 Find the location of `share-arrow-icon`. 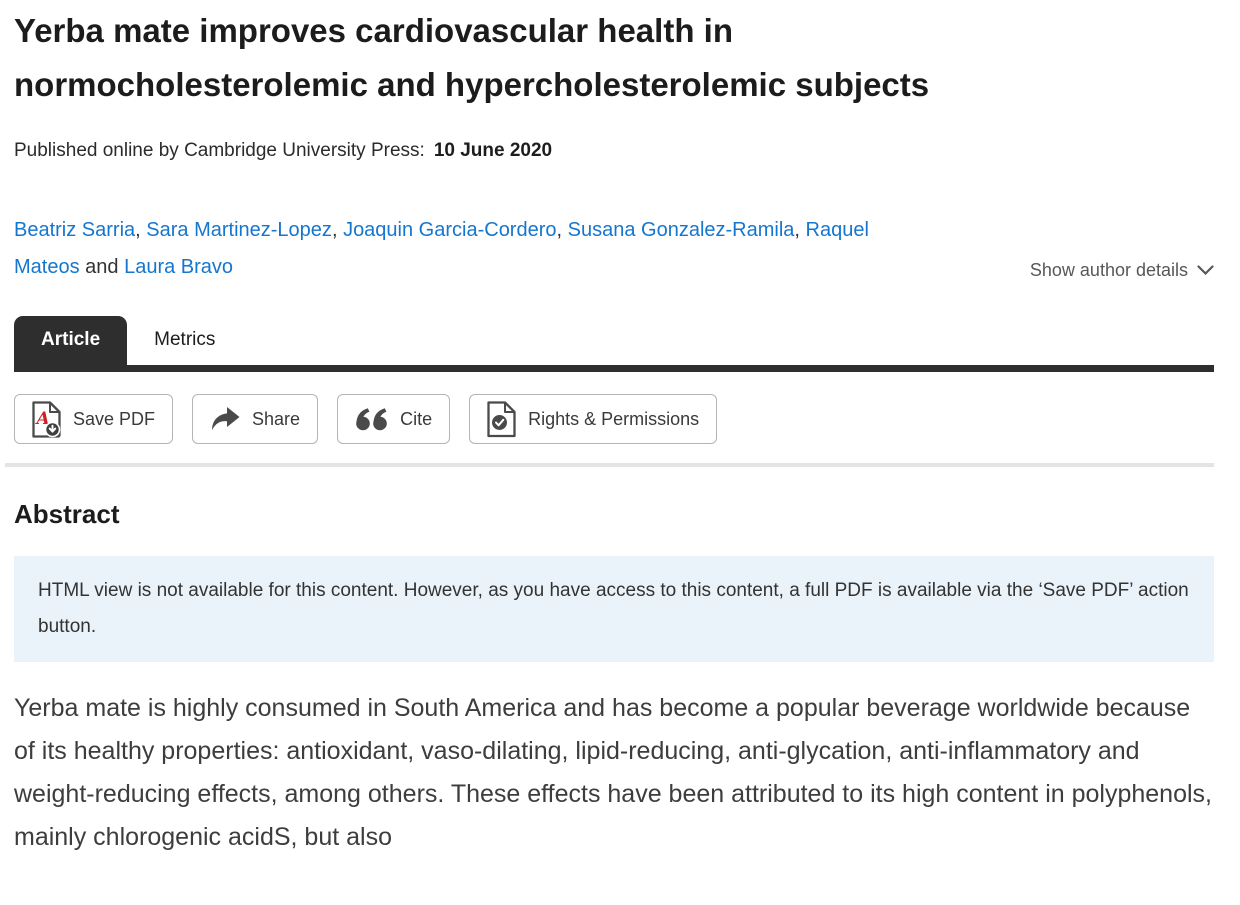

share-arrow-icon is located at coordinates (226, 418).